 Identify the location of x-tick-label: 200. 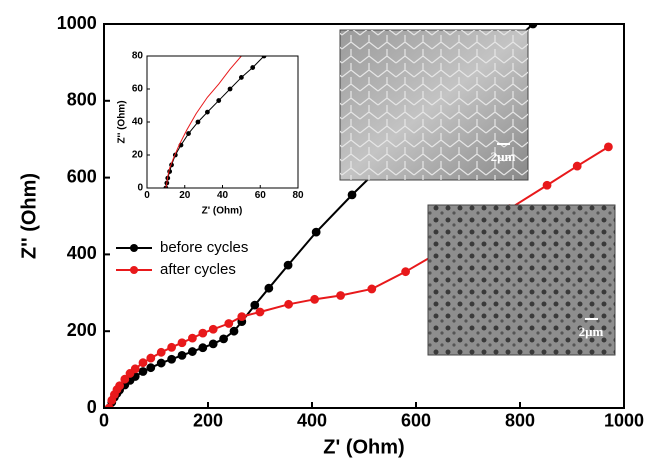
(208, 420).